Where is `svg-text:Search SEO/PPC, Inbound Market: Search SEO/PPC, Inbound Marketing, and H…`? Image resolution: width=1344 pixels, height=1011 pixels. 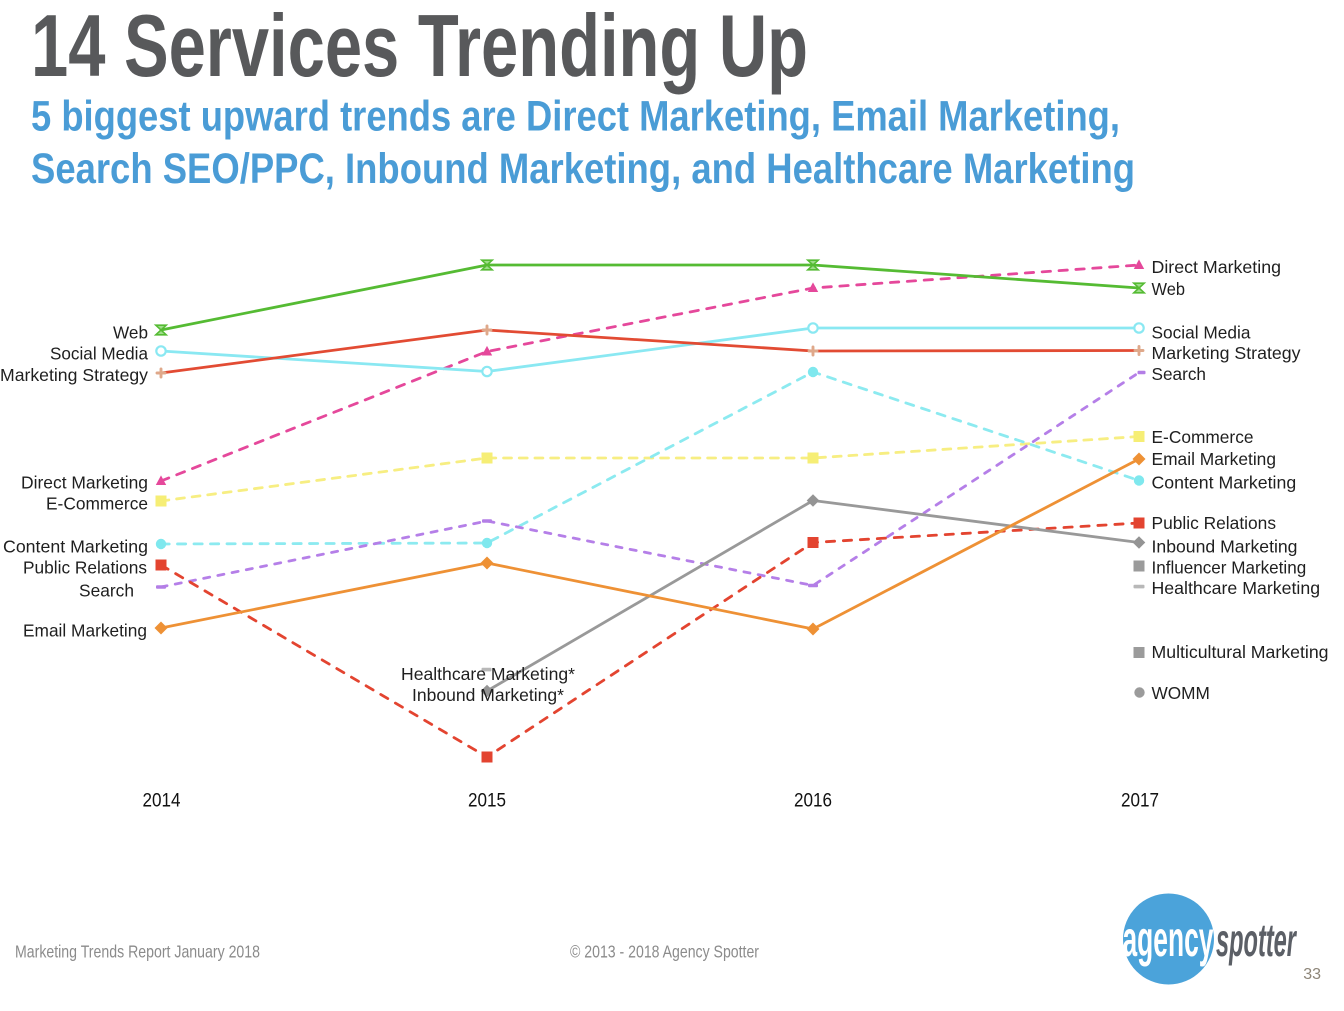
svg-text:Search SEO/PPC, Inbound Market: Search SEO/PPC, Inbound Marketing, and H… is located at coordinates (583, 169).